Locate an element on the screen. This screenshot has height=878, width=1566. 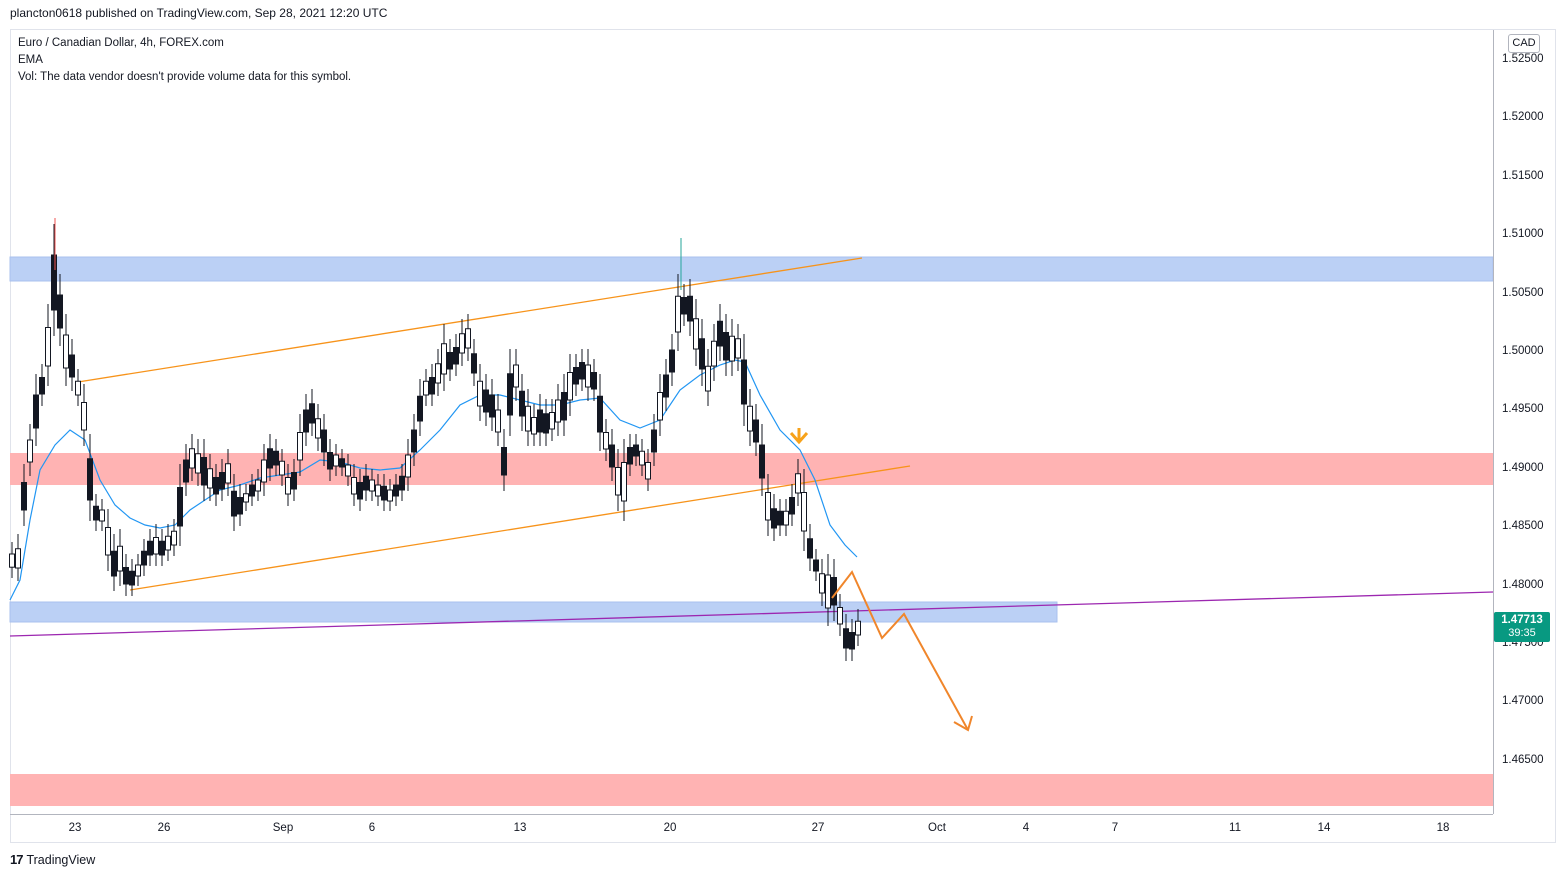
tradingview-footer: 17 TradingView is located at coordinates (52, 859).